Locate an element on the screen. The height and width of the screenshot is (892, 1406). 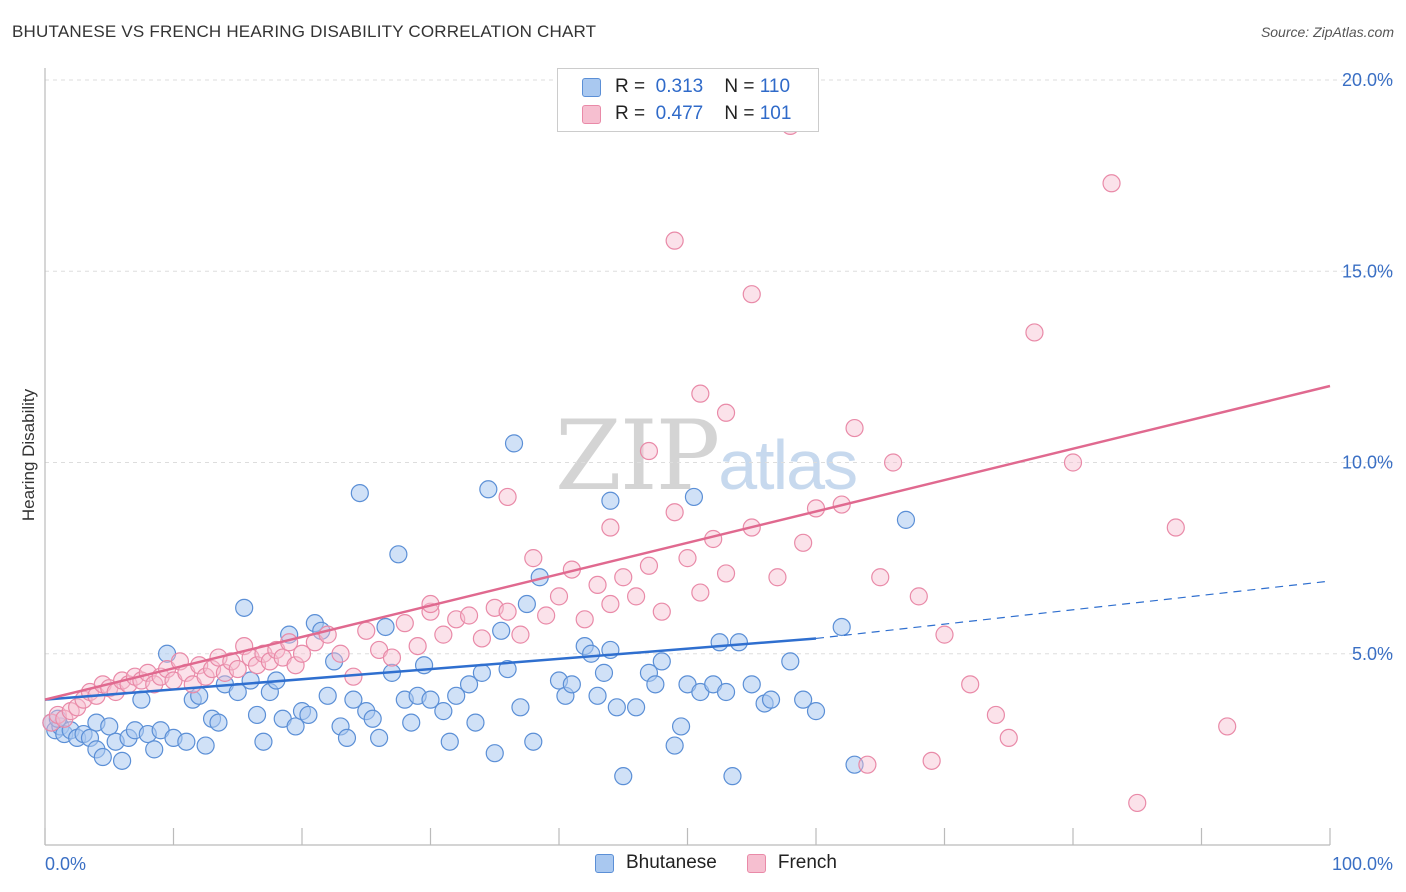
stats-legend: R = 0.313 N = 110 R = 0.477 N = 101 is located at coordinates (688, 100).